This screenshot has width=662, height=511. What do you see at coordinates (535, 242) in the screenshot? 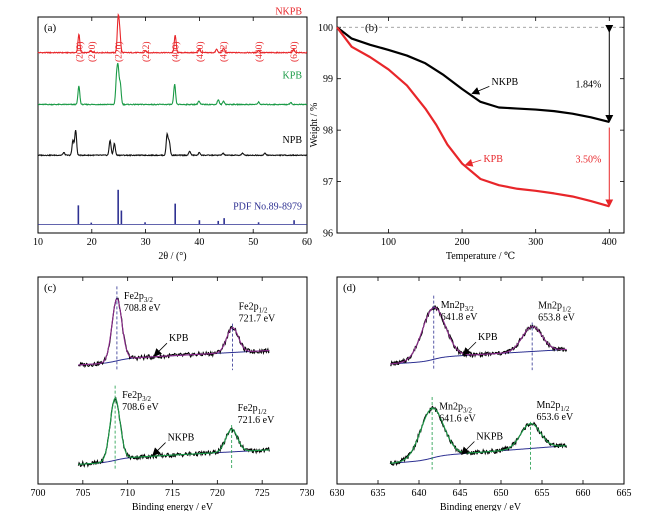
I see `panel-b-xtick-label: 300` at bounding box center [535, 242].